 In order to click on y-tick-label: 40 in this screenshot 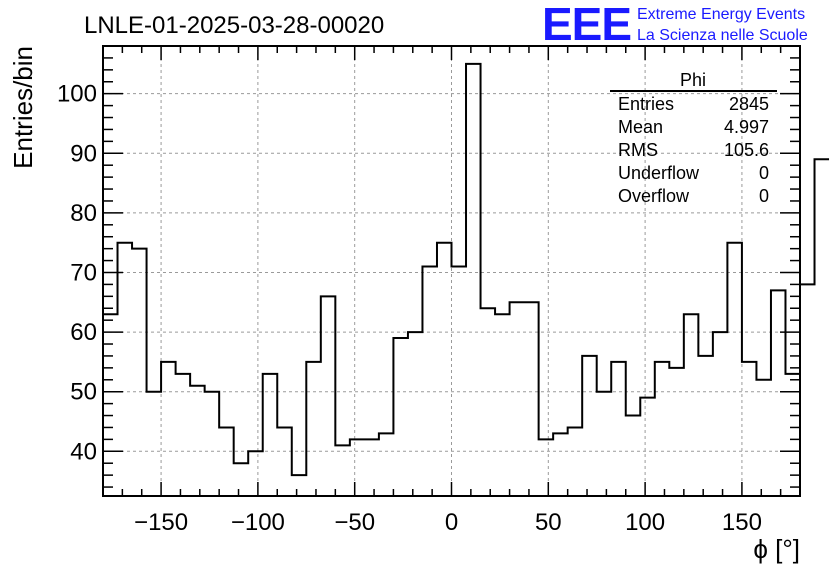, I will do `click(83, 451)`.